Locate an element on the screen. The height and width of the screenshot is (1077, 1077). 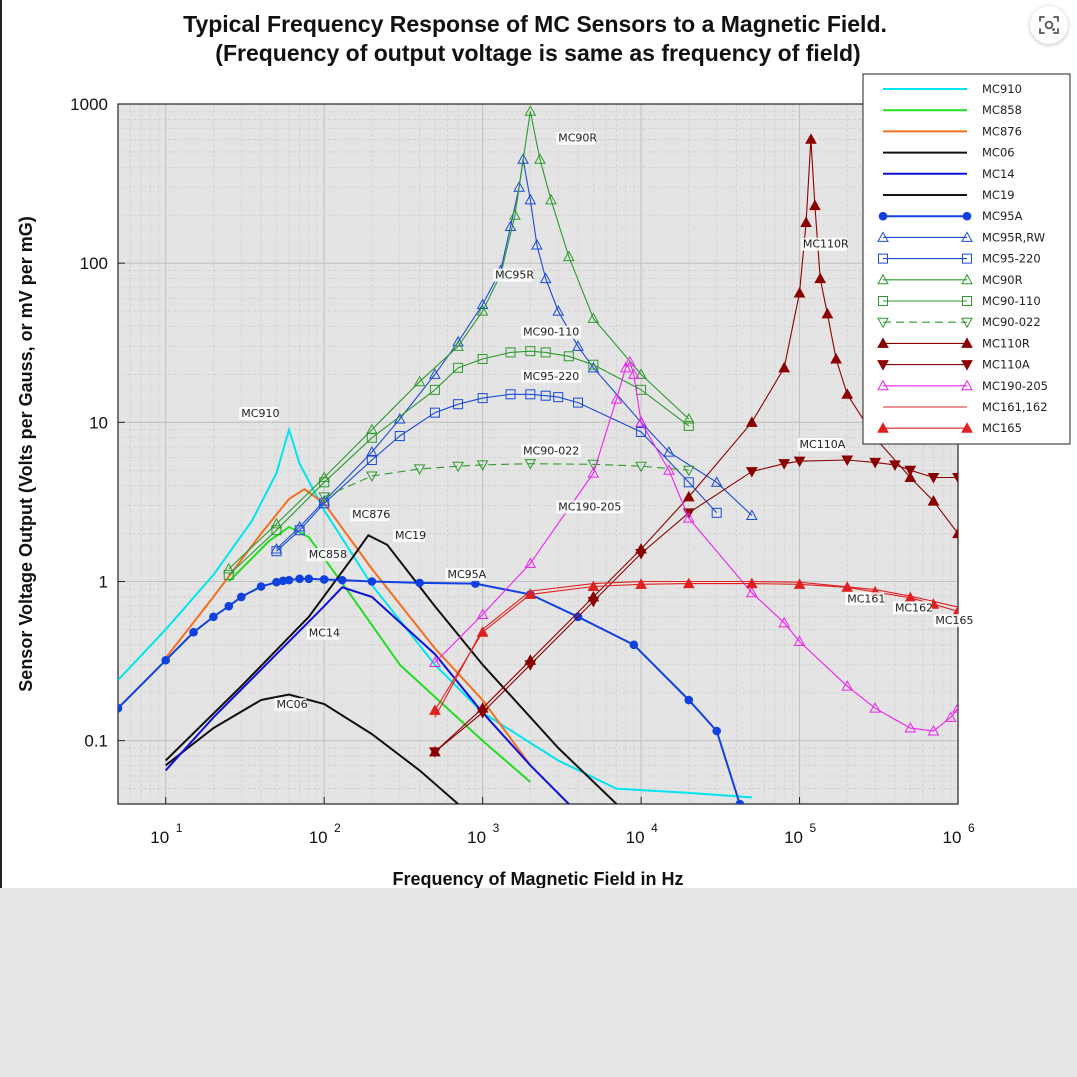
series-line-mc06 is located at coordinates (312, 748).